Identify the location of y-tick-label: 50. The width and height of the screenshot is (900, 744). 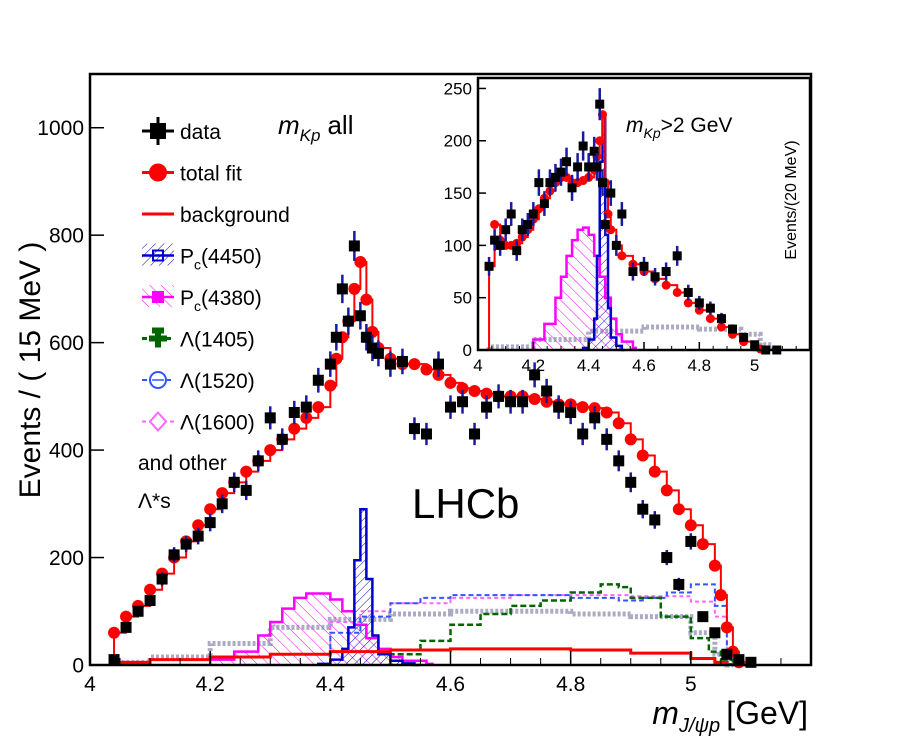
(462, 298).